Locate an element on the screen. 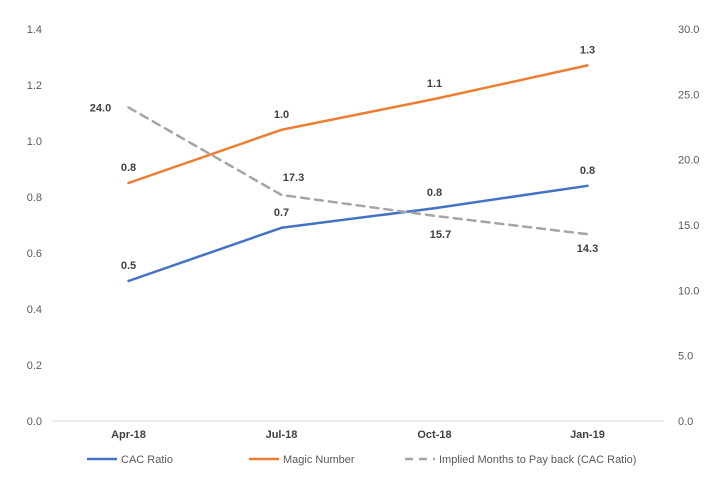  x-axis-tick-label: Jan-19 is located at coordinates (587, 435).